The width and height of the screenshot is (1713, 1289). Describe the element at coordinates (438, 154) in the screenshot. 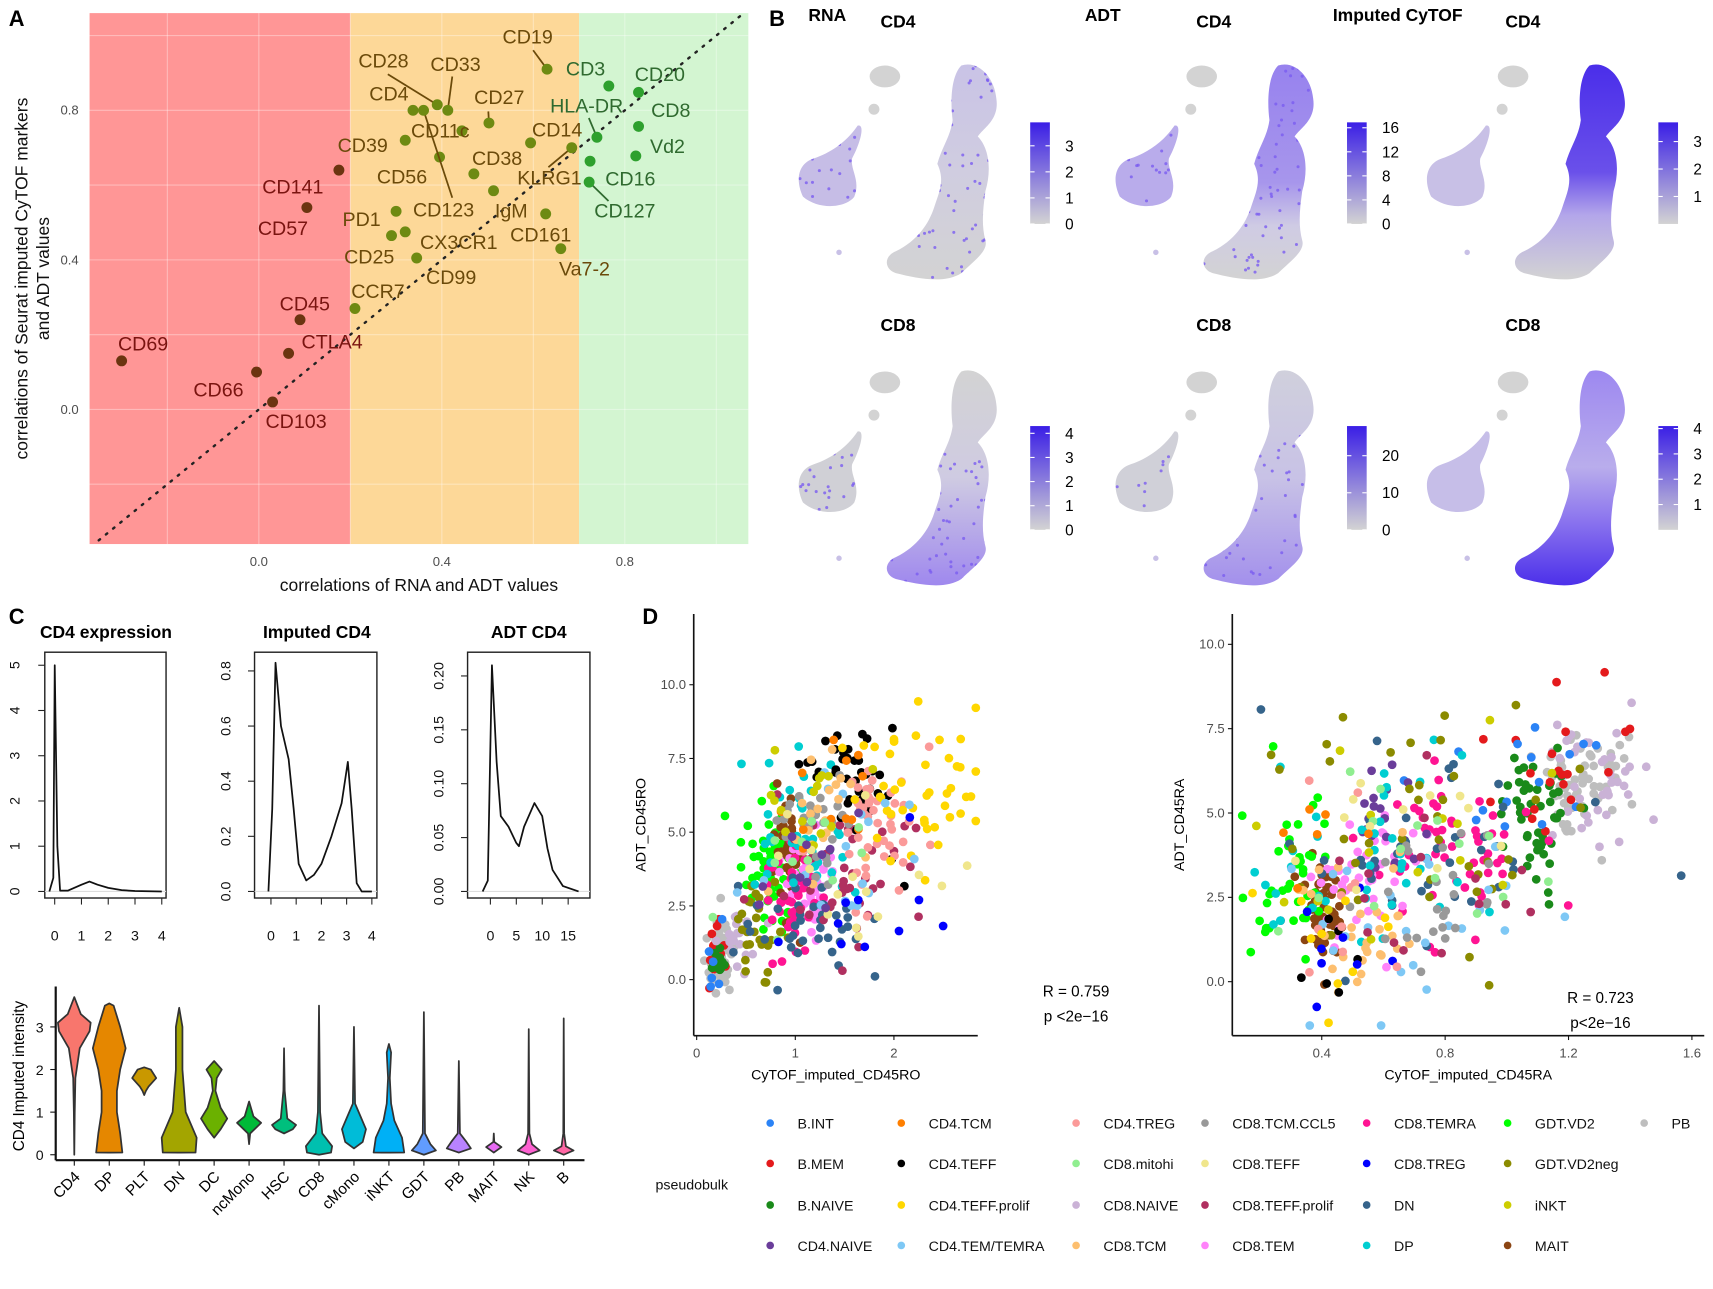

I see `label-leader-line` at that location.